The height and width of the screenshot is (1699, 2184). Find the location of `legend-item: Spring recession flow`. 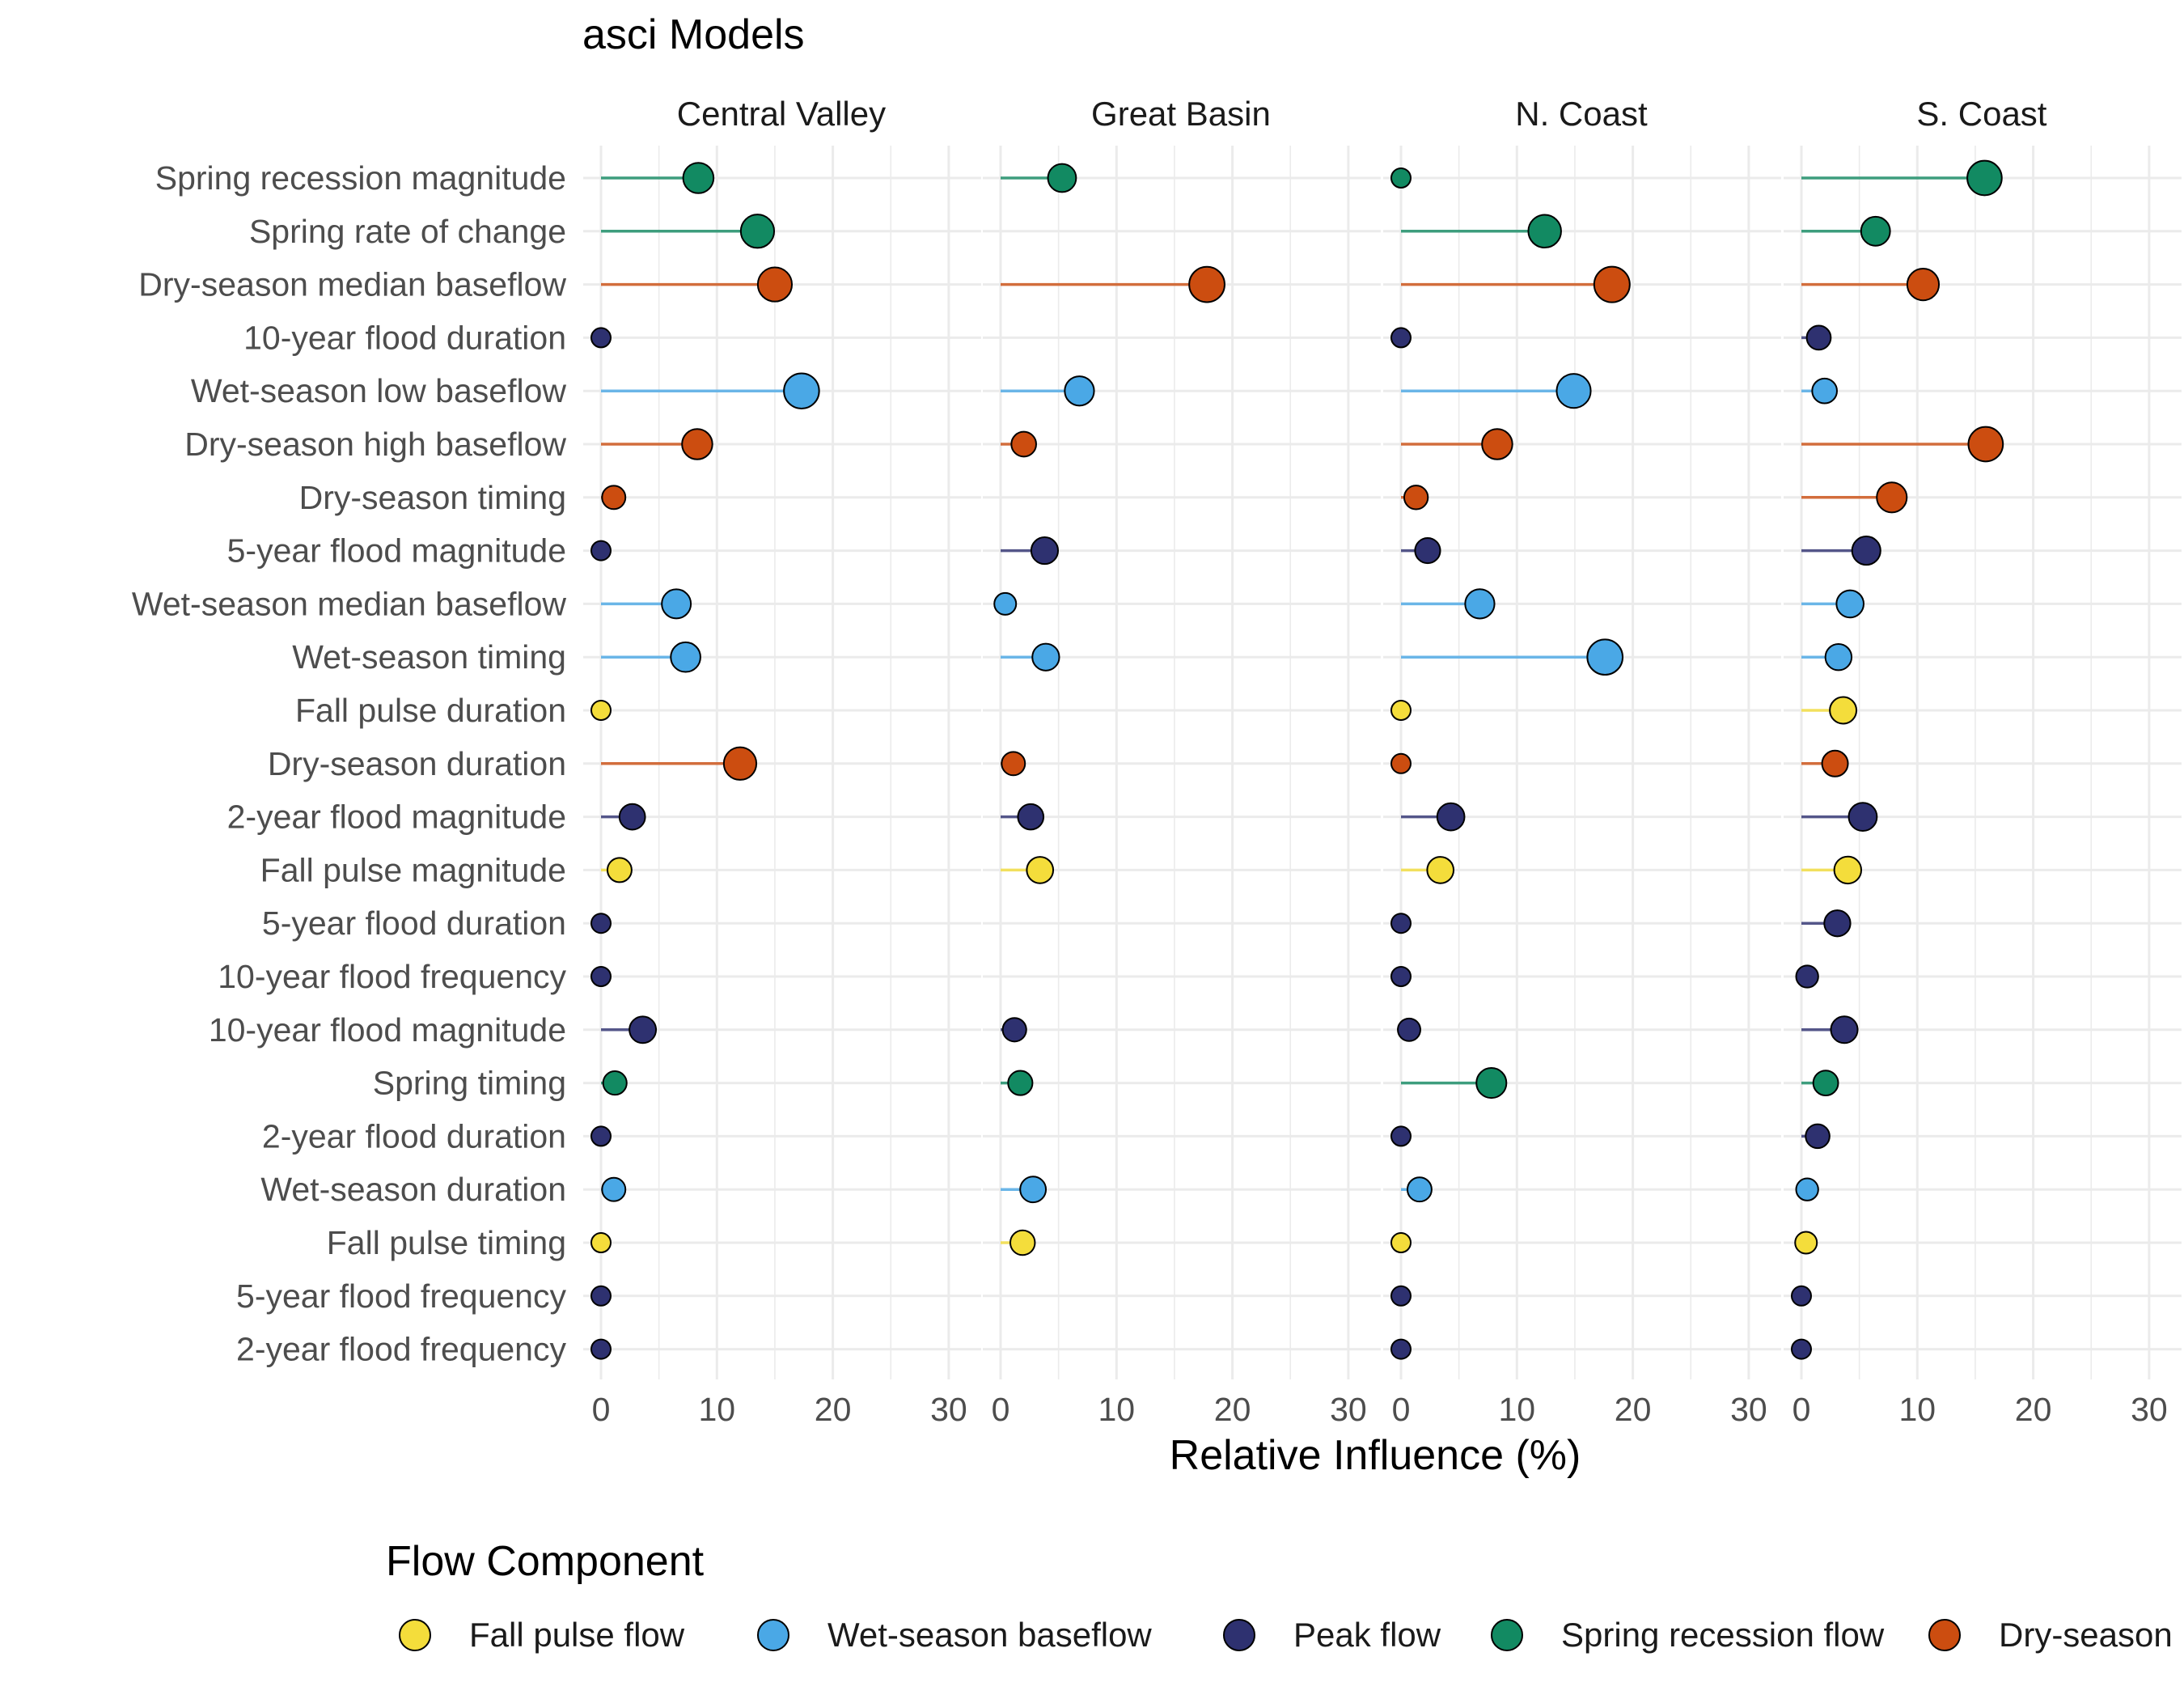

legend-item: Spring recession flow is located at coordinates (1688, 1635).